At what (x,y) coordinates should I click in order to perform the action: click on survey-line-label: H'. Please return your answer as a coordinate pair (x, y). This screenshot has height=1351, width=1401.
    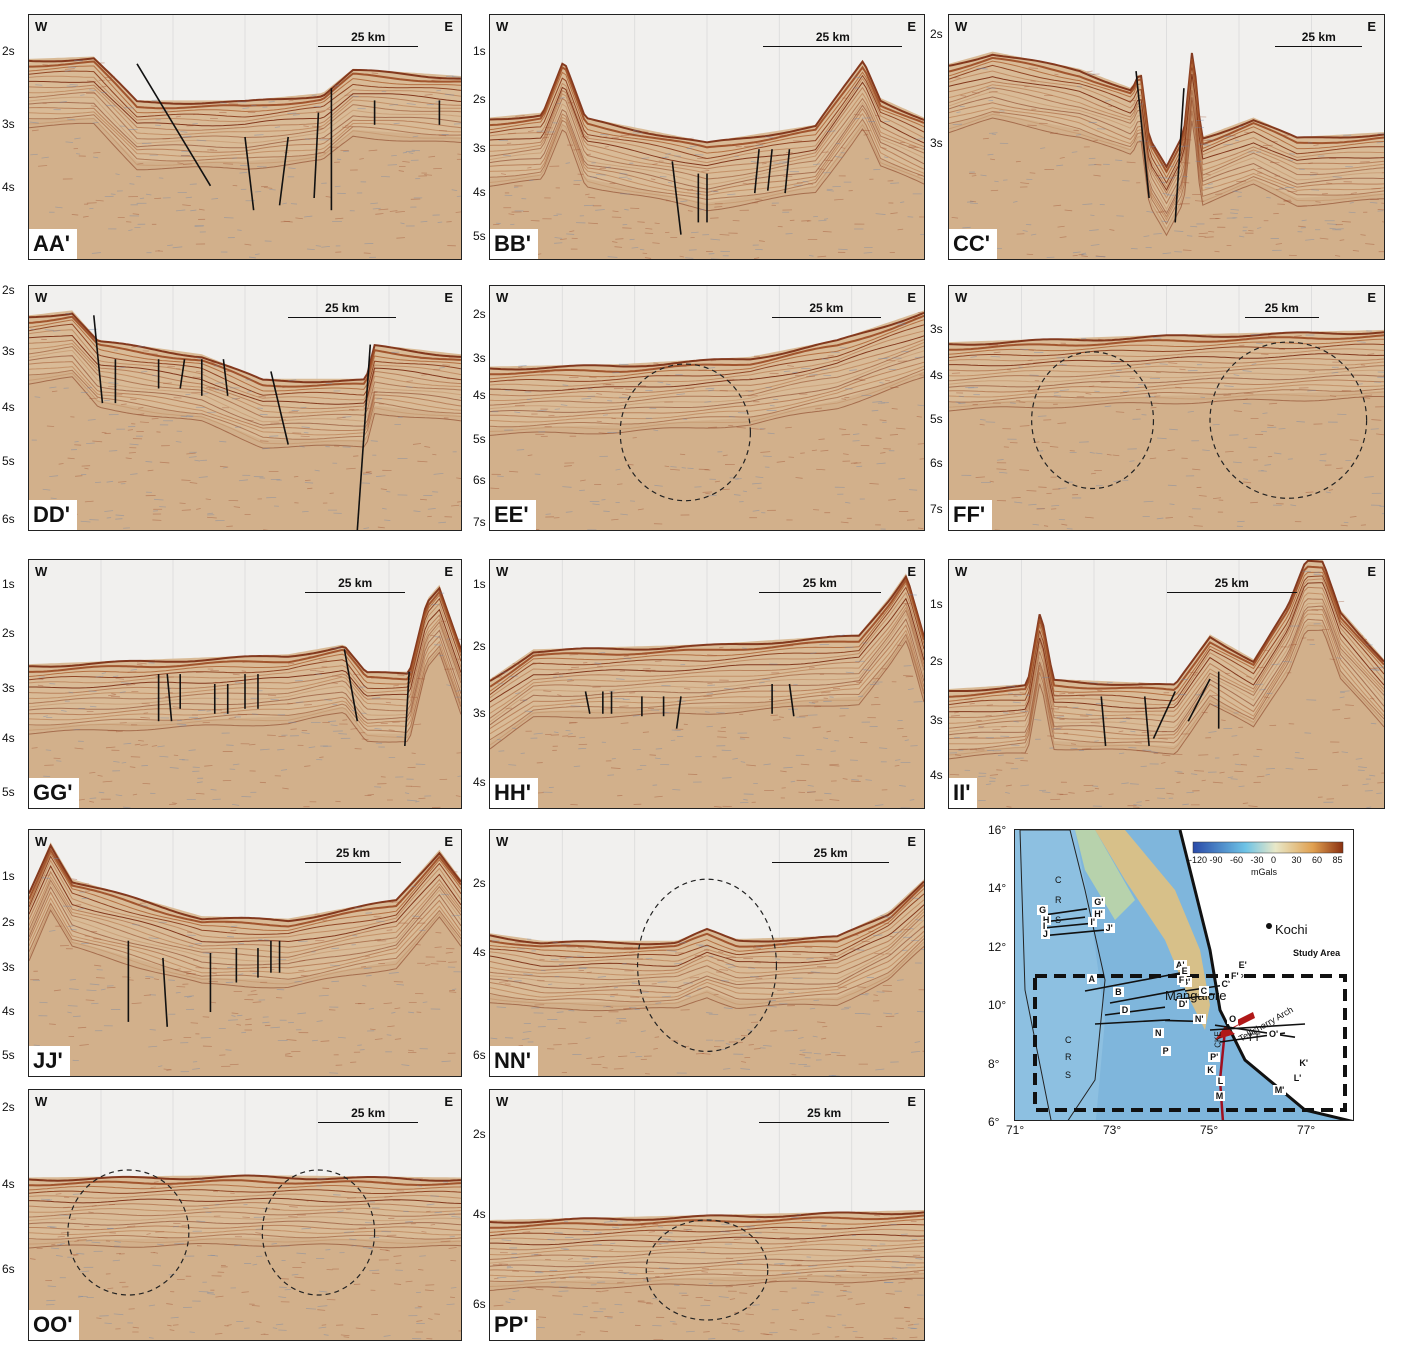
    Looking at the image, I should click on (1098, 914).